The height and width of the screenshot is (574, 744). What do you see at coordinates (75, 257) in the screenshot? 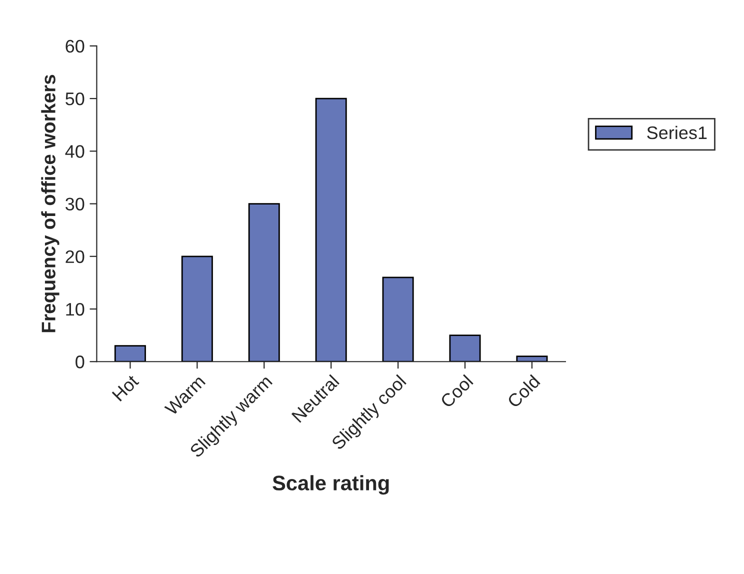
I see `y-tick-label: 20` at bounding box center [75, 257].